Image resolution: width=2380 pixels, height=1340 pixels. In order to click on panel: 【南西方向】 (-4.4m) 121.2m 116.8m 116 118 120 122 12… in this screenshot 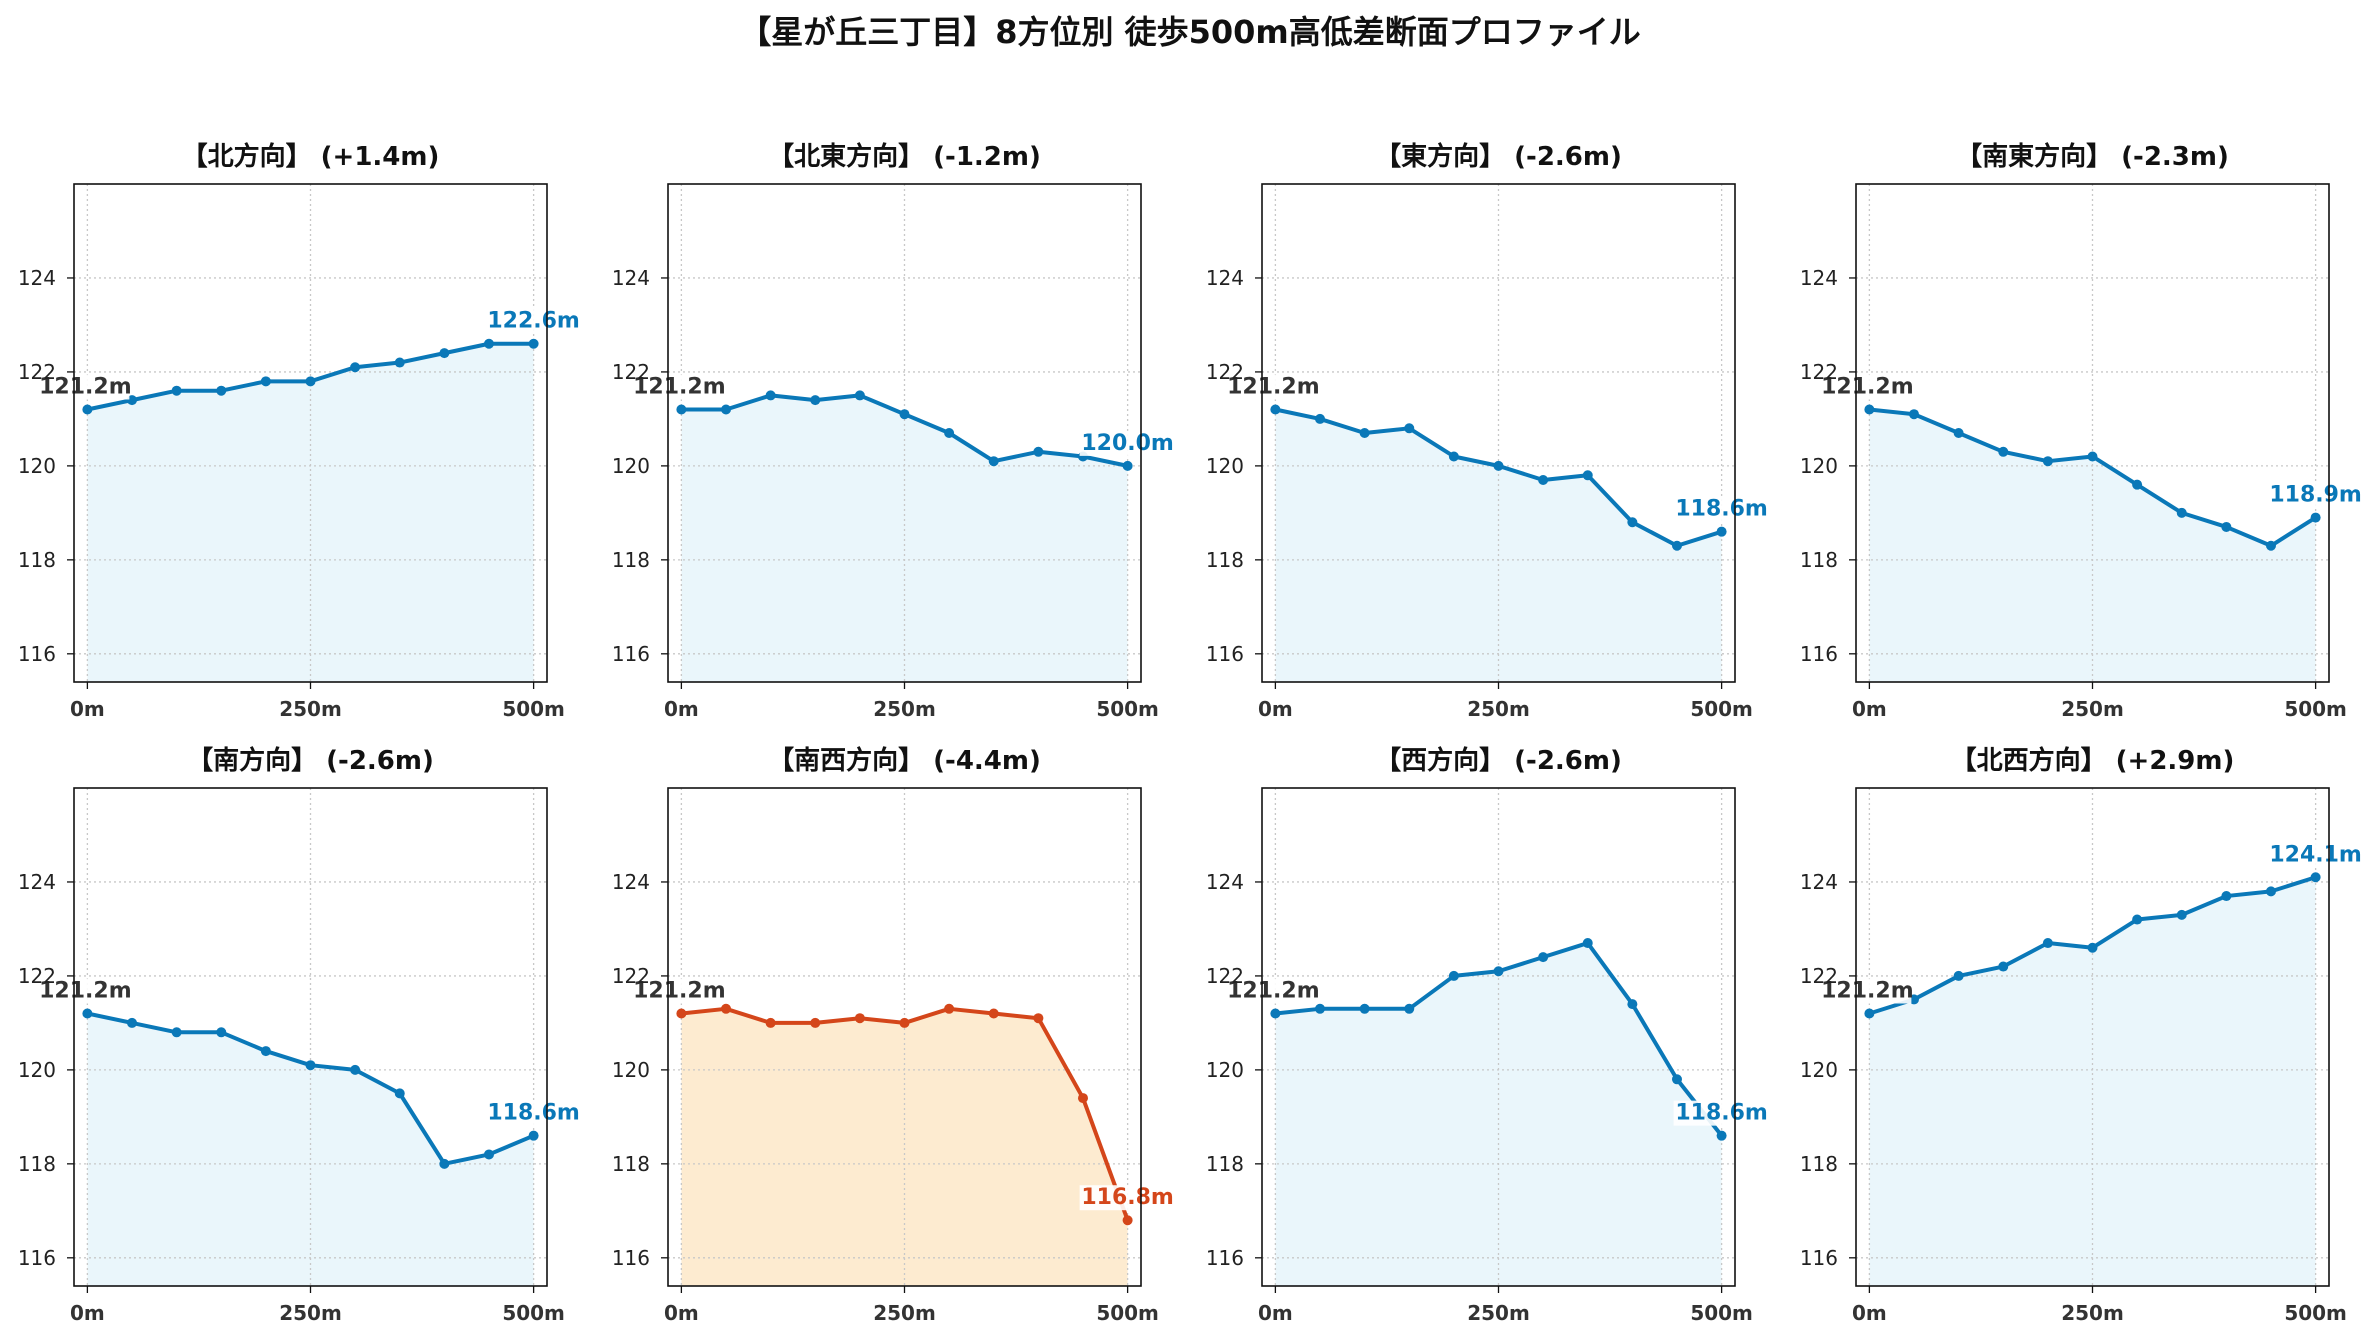, I will do `click(894, 1035)`.